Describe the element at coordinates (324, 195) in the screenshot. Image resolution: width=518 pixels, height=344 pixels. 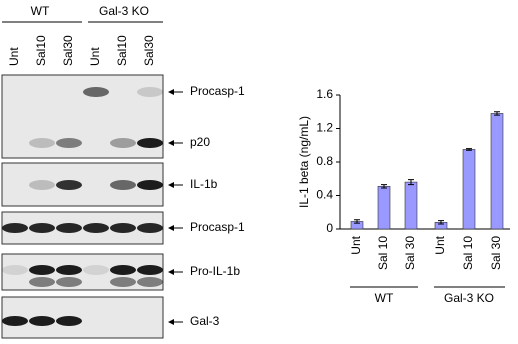
I see `y-tick-label: 0.4` at that location.